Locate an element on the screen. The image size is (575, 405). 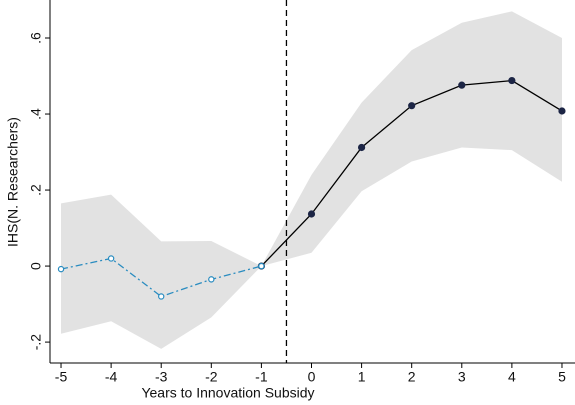
y-tick-label: -.2 is located at coordinates (36, 342).